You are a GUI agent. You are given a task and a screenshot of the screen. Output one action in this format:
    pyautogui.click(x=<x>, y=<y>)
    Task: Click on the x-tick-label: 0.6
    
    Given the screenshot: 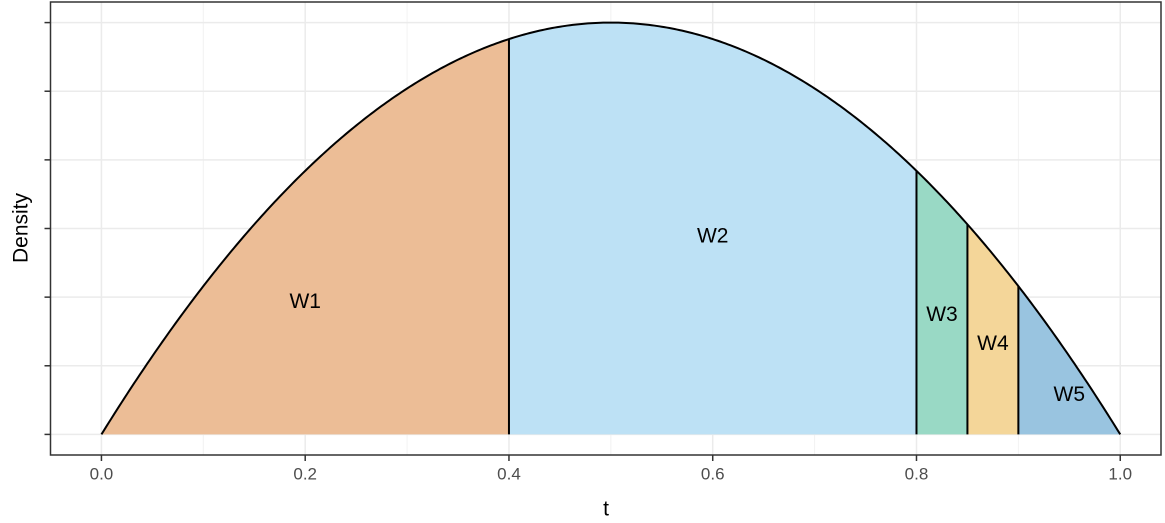 What is the action you would take?
    pyautogui.click(x=713, y=473)
    